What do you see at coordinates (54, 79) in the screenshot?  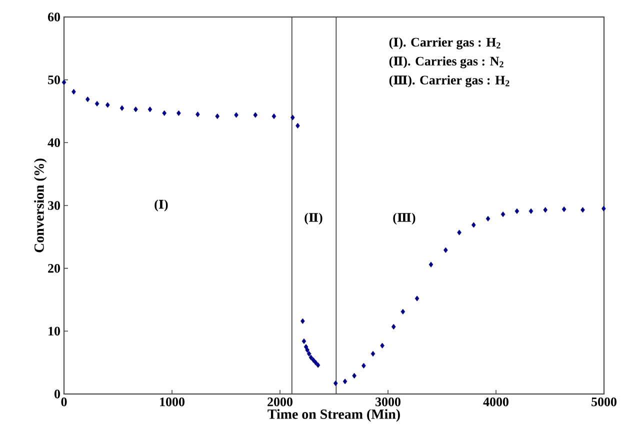 I see `y-tick-label: 50` at bounding box center [54, 79].